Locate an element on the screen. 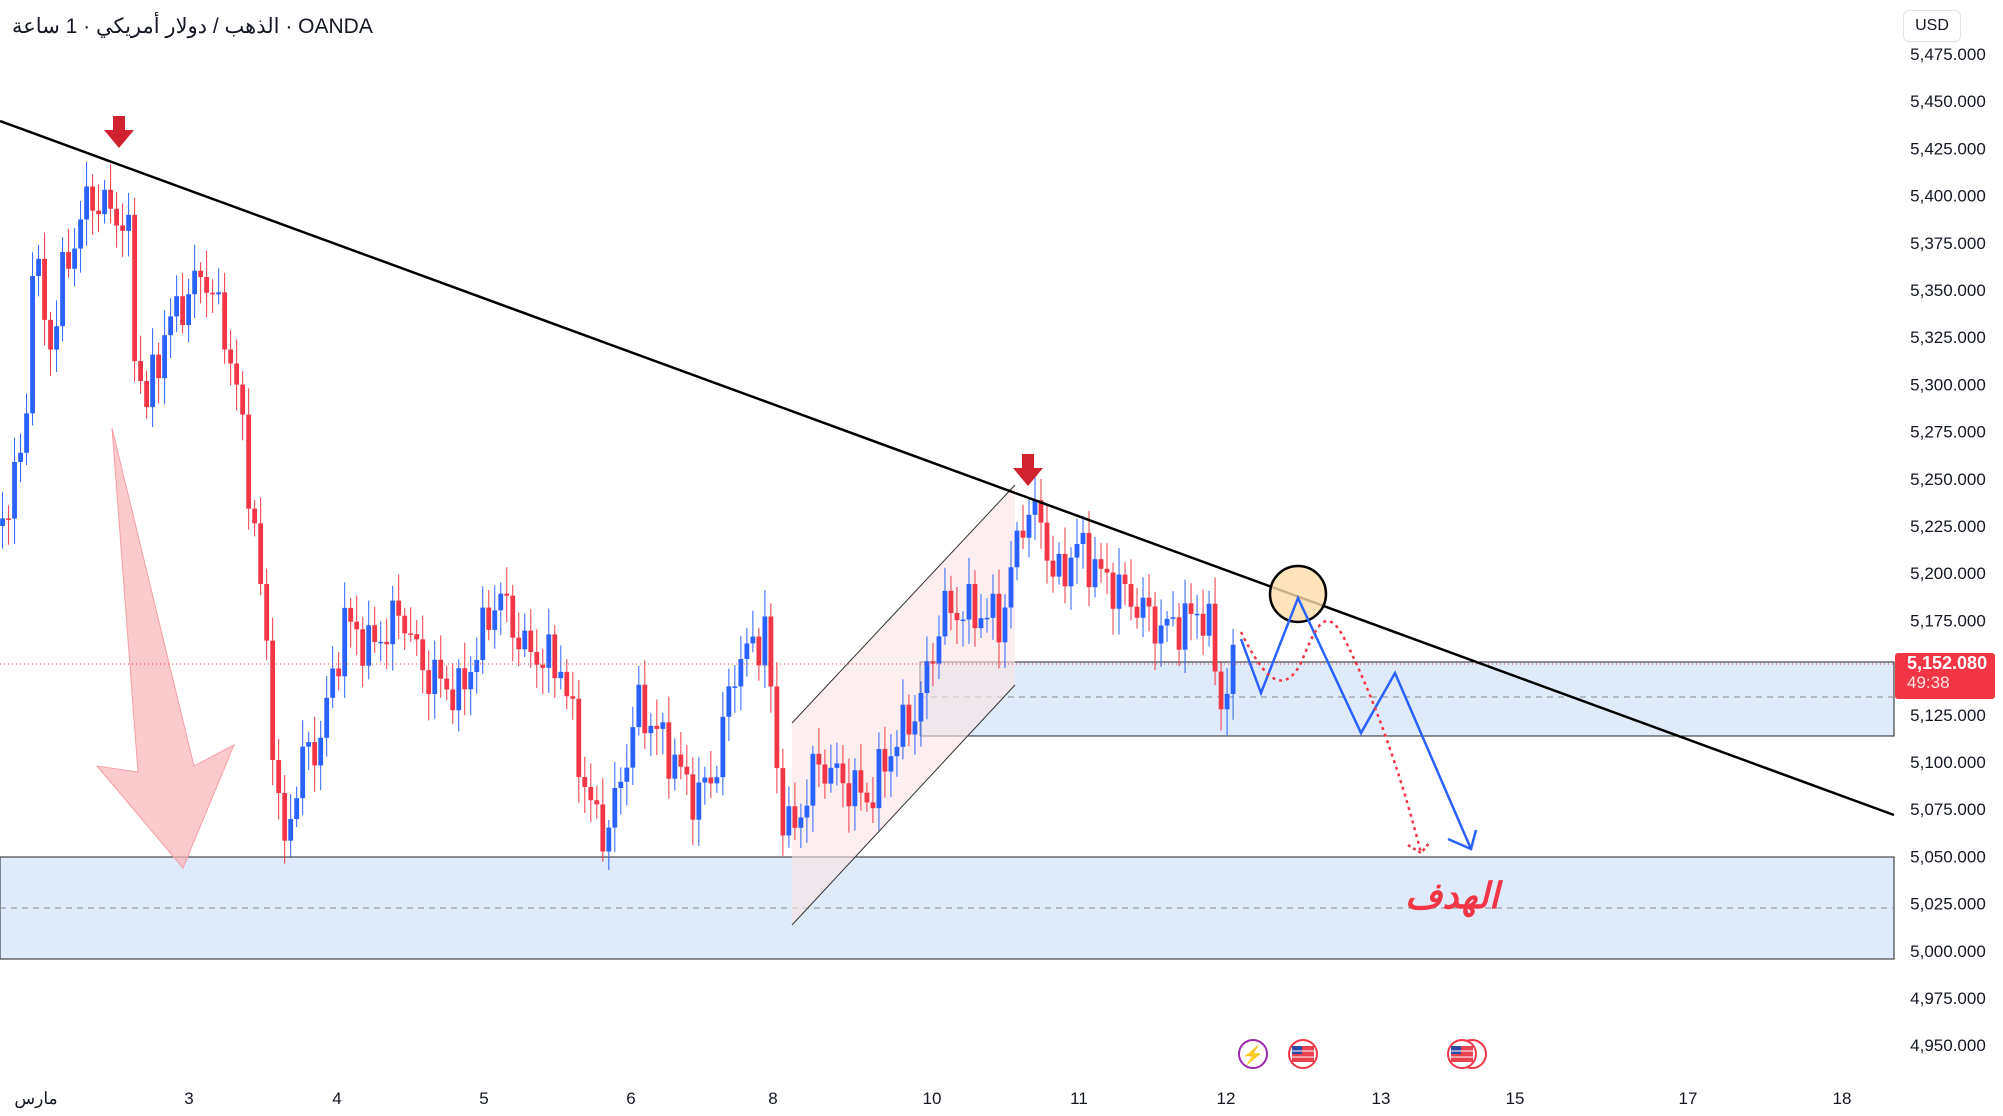  currency-button: USD is located at coordinates (1932, 26).